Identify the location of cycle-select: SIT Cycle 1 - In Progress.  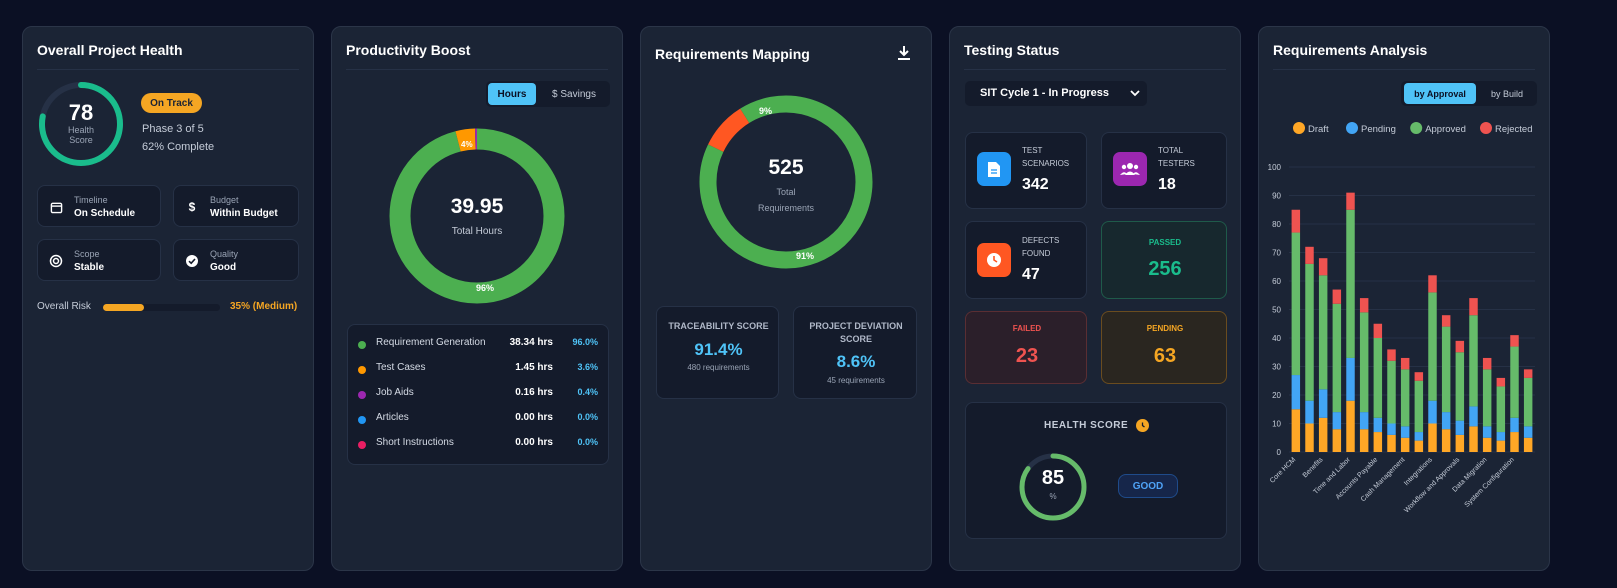
(1056, 93).